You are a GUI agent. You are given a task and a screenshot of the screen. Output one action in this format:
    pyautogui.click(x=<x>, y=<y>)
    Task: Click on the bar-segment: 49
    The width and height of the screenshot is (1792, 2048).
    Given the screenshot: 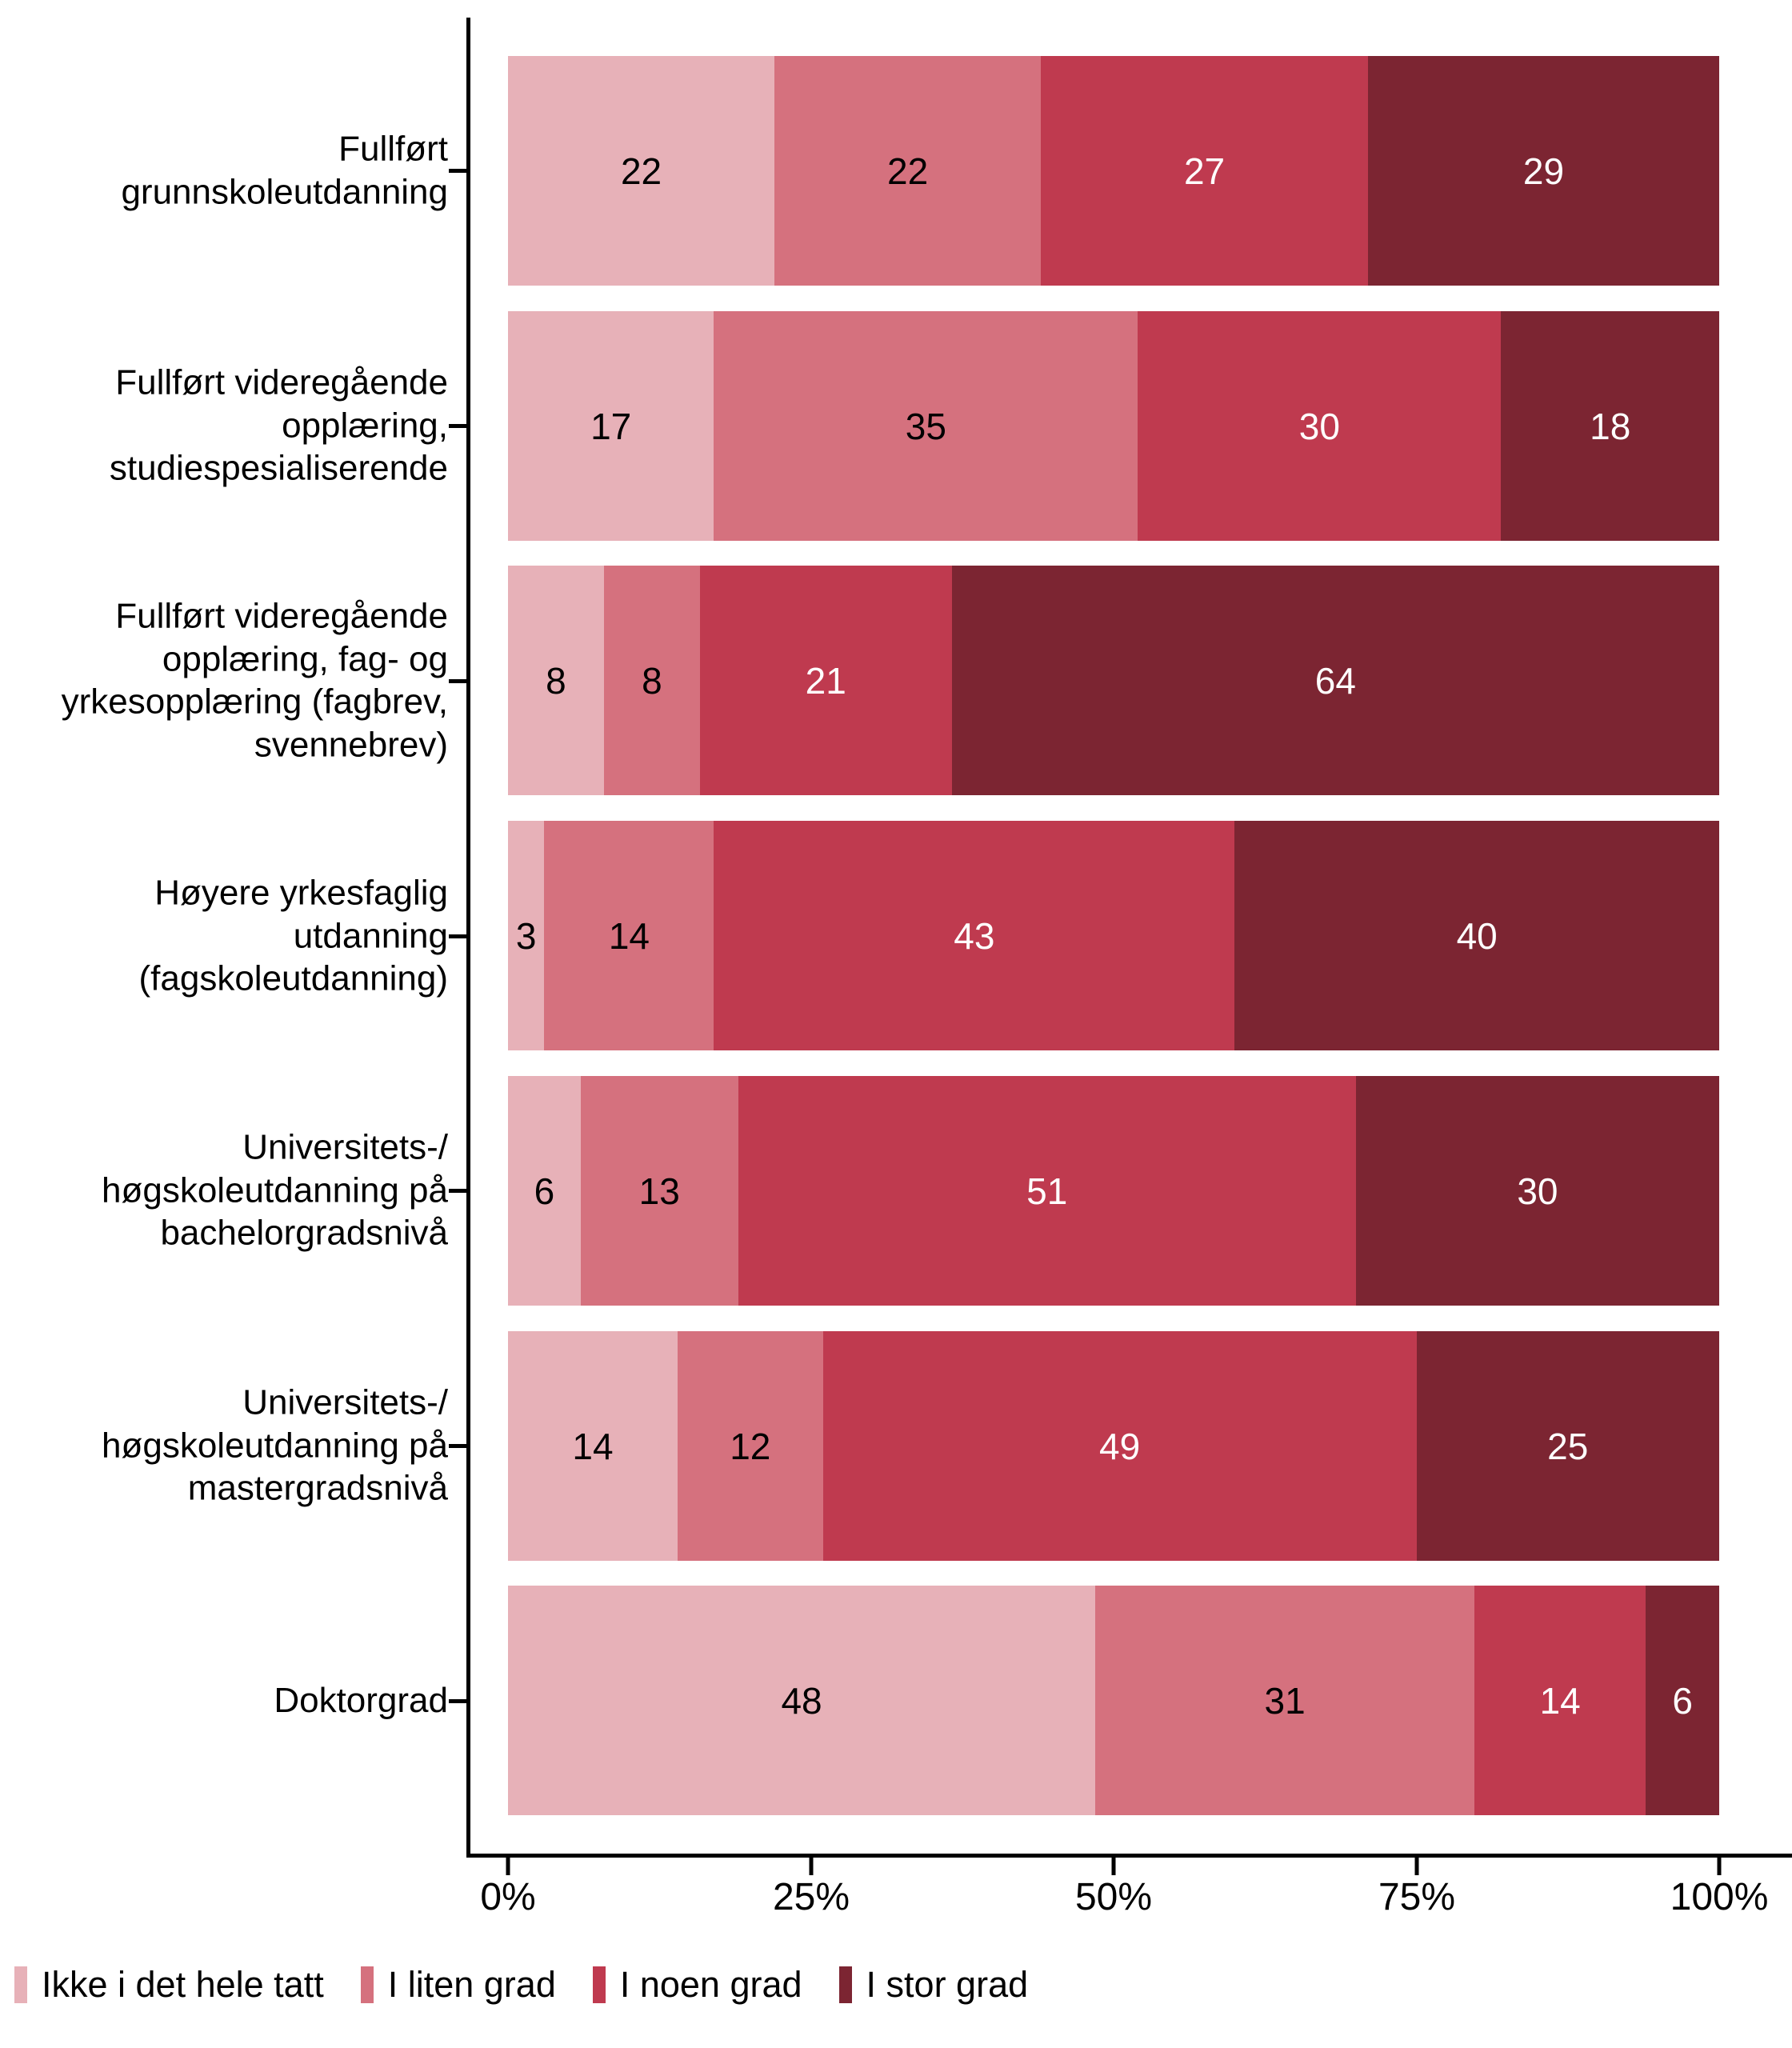 What is the action you would take?
    pyautogui.click(x=1119, y=1446)
    